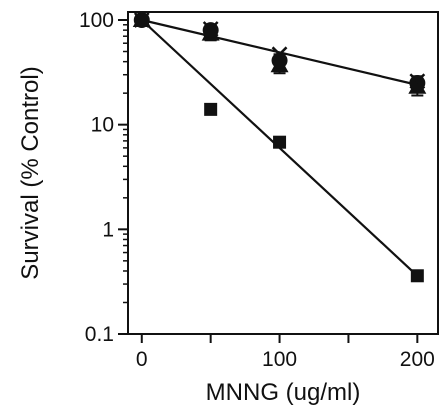 This screenshot has height=407, width=441. Describe the element at coordinates (417, 359) in the screenshot. I see `x-tick-label: 200` at that location.